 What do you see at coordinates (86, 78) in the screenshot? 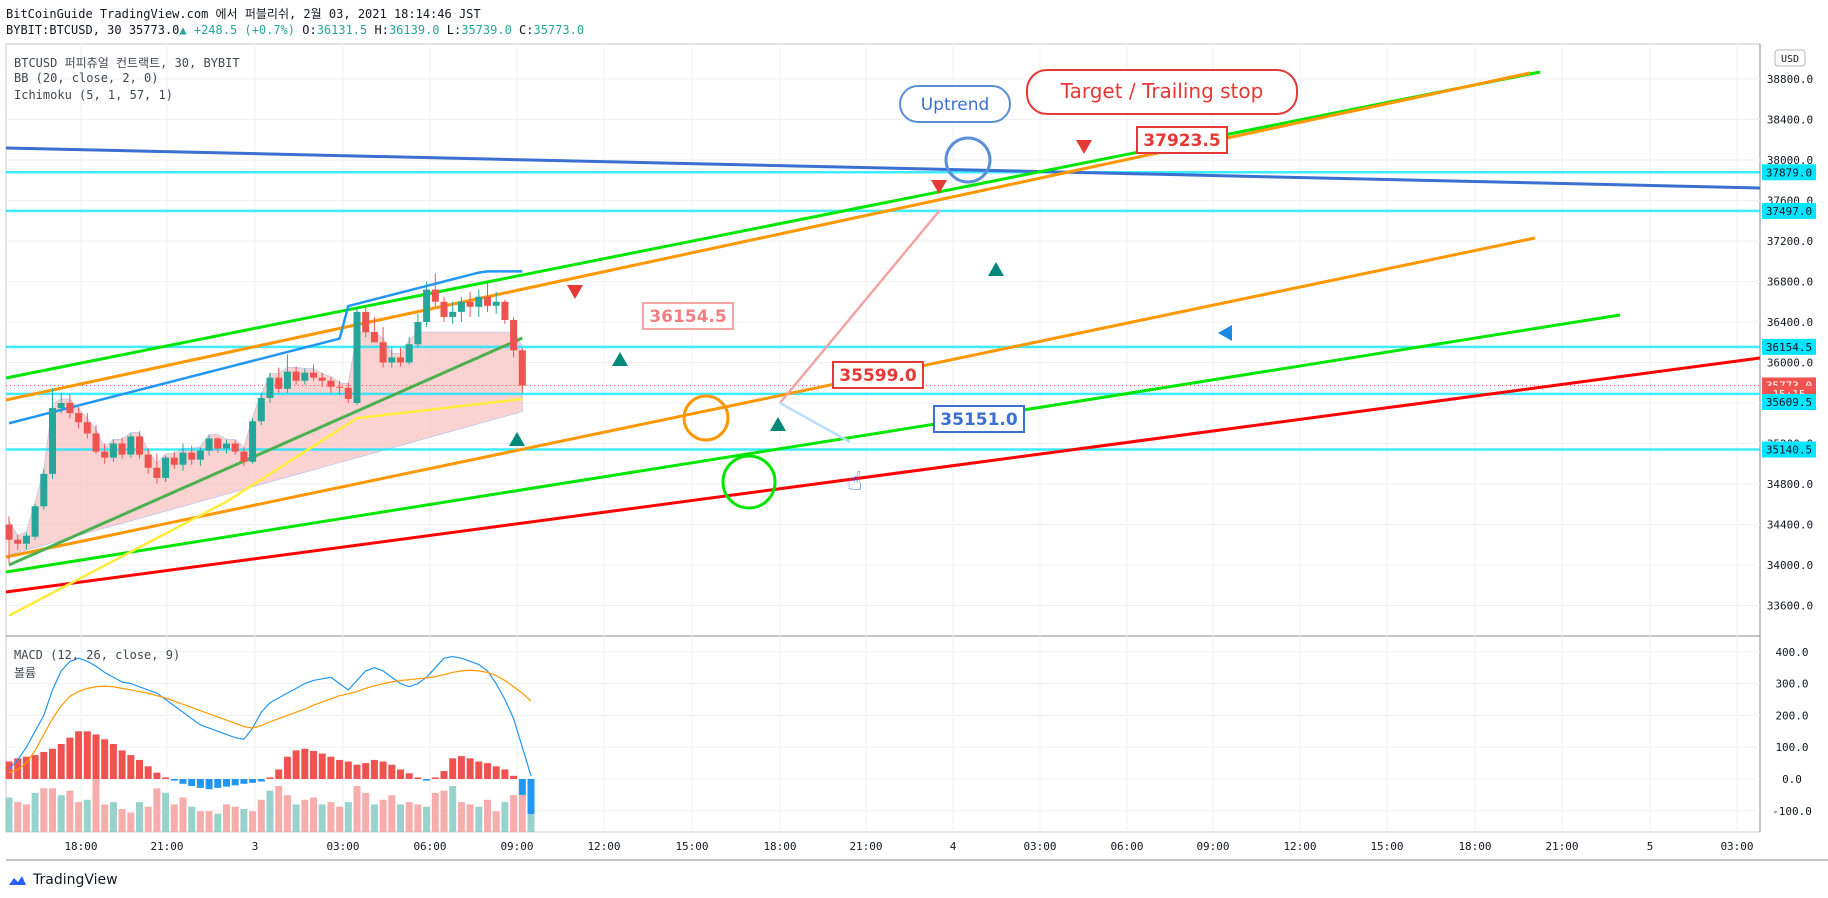
I see `bb-legend: BB (20, close, 2, 0)` at bounding box center [86, 78].